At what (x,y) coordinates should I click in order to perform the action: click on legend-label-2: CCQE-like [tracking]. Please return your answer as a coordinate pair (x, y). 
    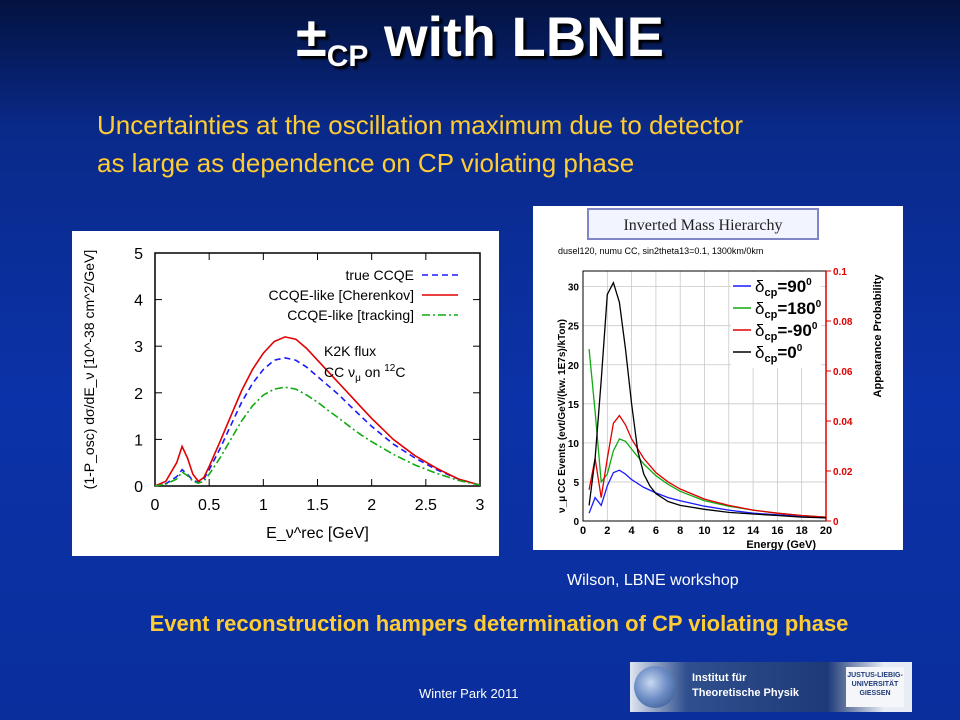
    Looking at the image, I should click on (350, 315).